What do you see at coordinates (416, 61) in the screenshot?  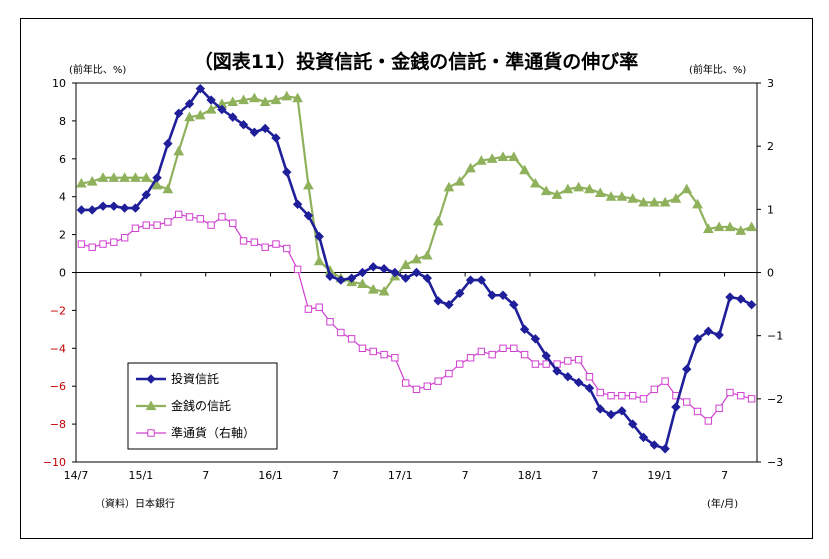 I see `chart-title: （図表11）投資信託・金銭の信託・準通貨の伸び率` at bounding box center [416, 61].